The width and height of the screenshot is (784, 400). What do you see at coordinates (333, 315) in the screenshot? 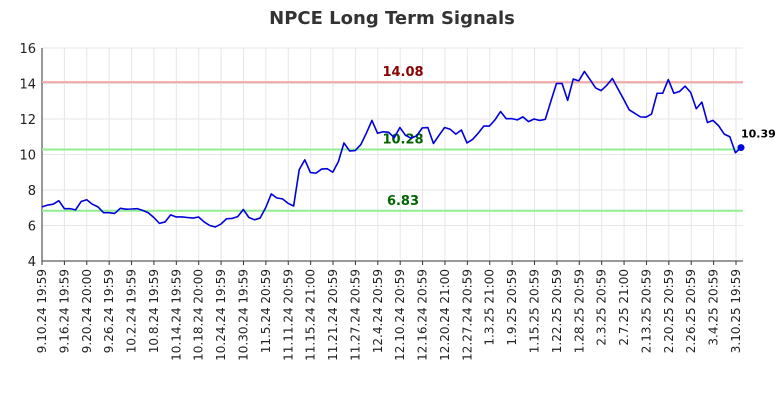
I see `x-tick-label: 11.21.24 20:59` at bounding box center [333, 315].